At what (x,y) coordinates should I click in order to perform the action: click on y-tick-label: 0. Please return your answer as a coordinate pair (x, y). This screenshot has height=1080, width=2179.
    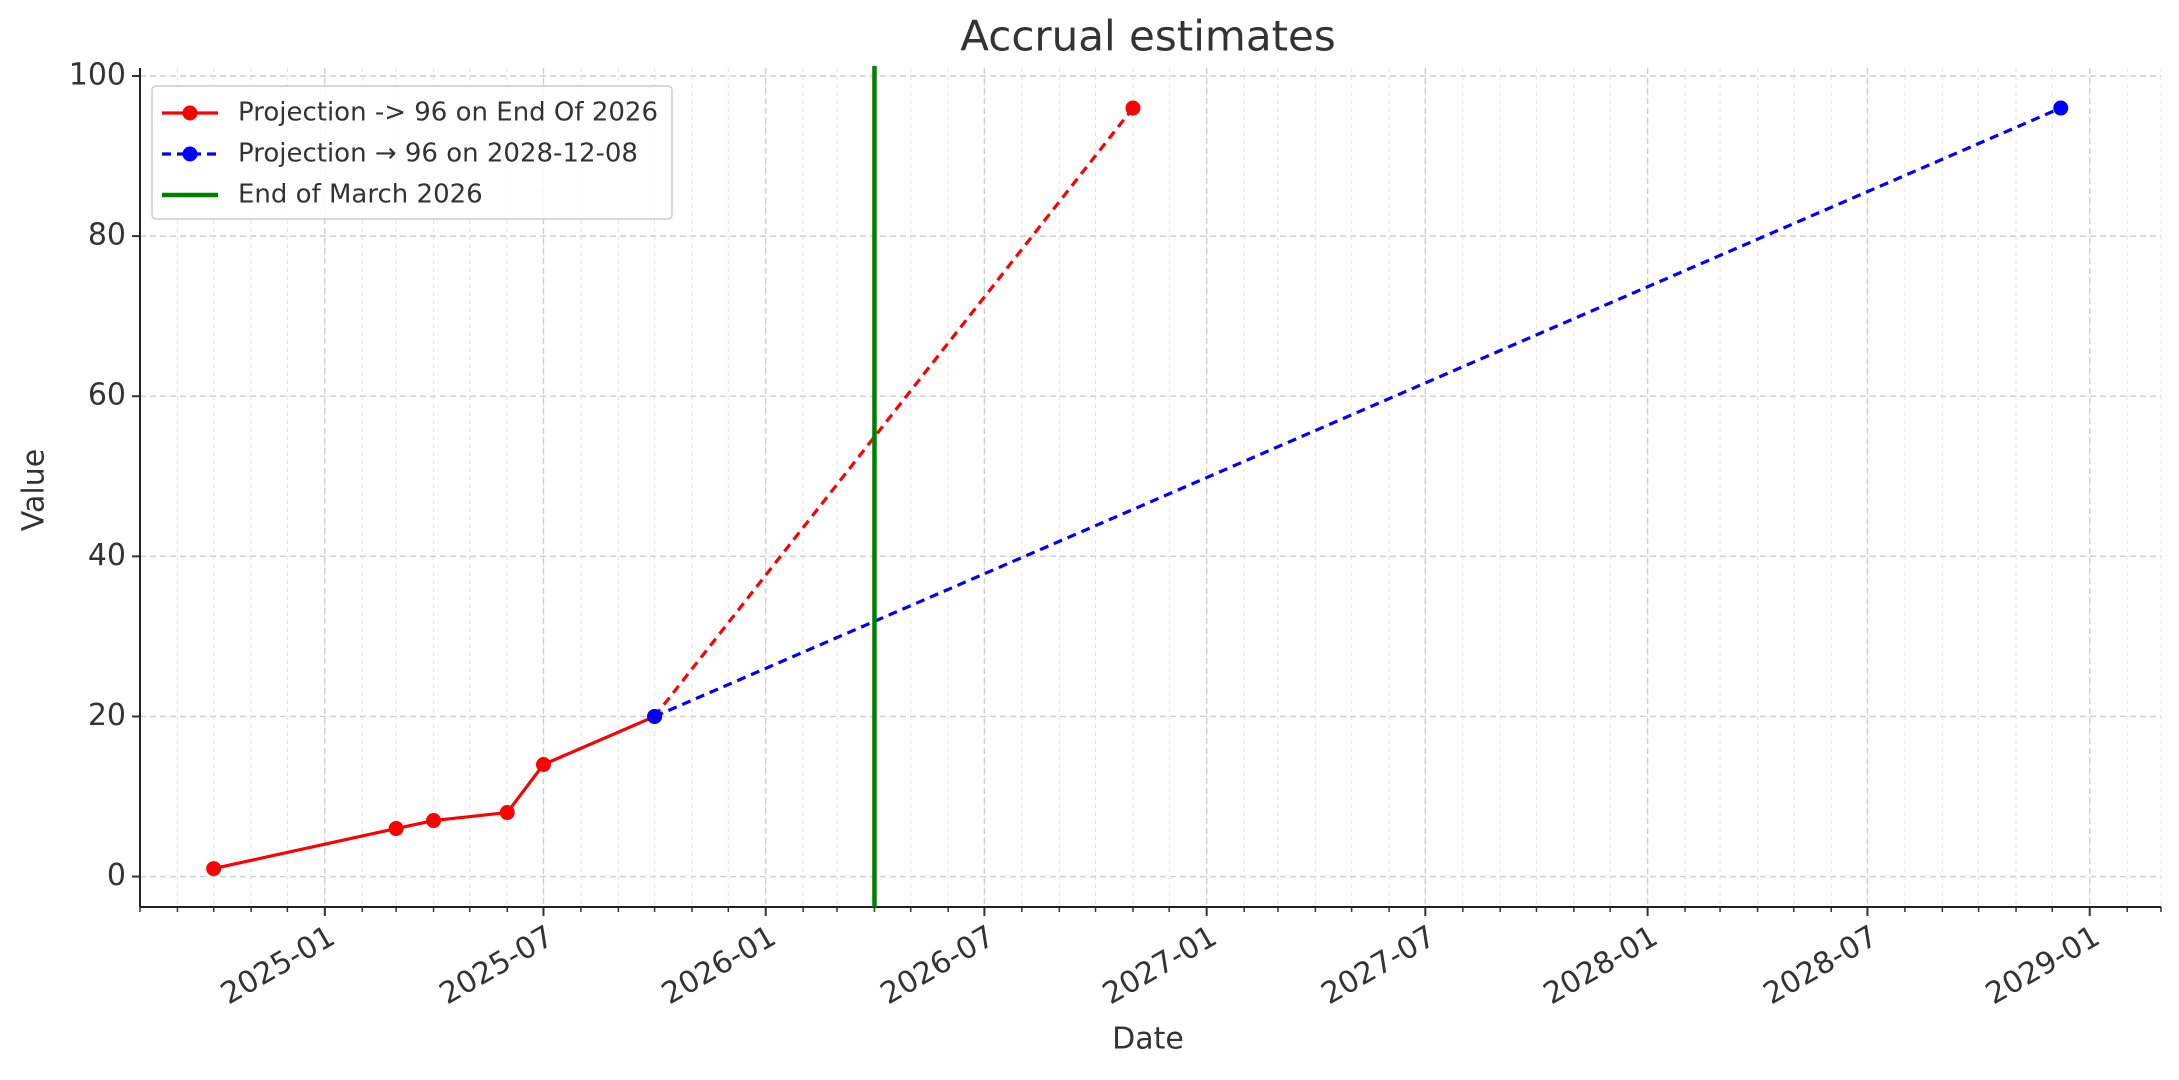
    Looking at the image, I should click on (116, 875).